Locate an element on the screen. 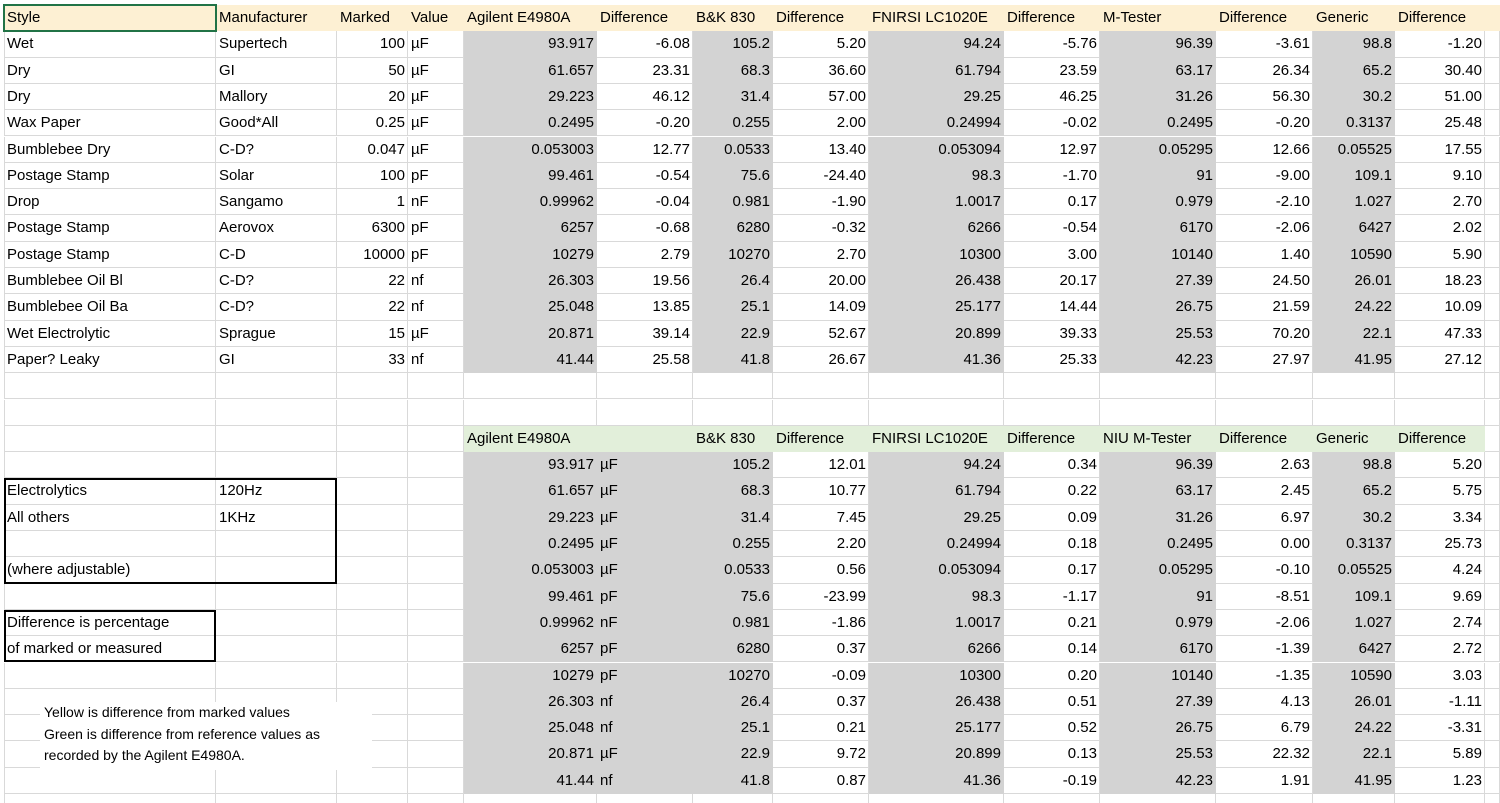 This screenshot has height=803, width=1500. cell-text: 1.0017 is located at coordinates (978, 622).